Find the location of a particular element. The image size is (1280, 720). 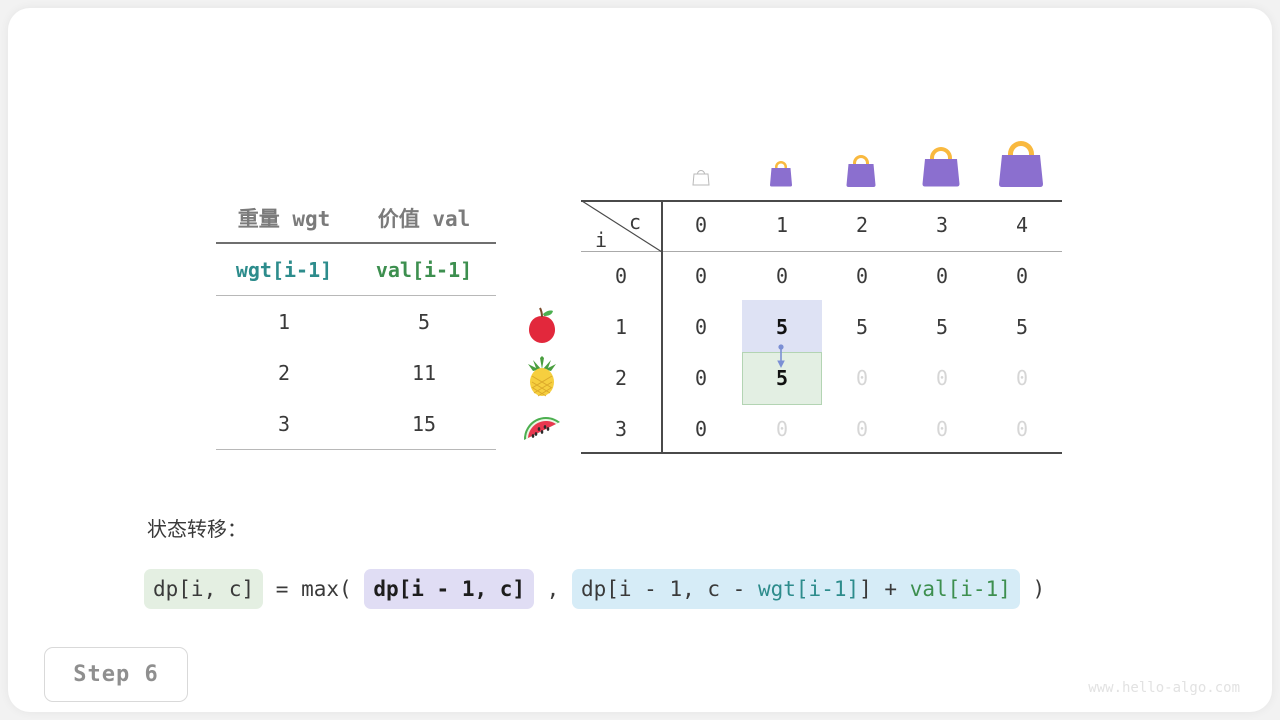

dp-cell-2-2: 0 is located at coordinates (862, 378).